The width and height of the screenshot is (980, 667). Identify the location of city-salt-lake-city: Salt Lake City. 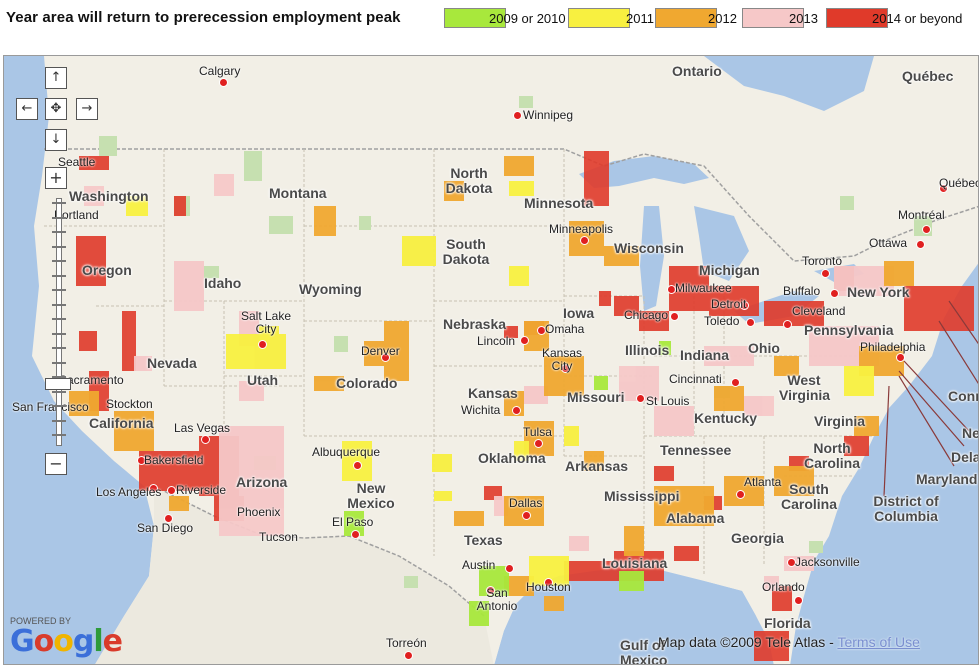
(266, 322).